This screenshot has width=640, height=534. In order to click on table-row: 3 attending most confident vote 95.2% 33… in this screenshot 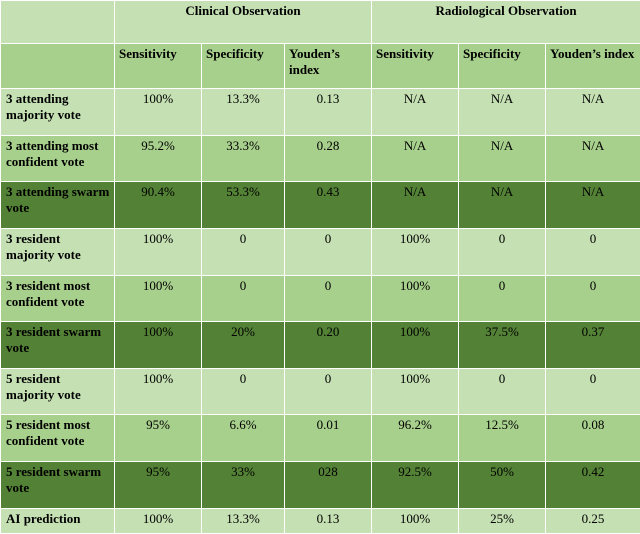, I will do `click(320, 158)`.